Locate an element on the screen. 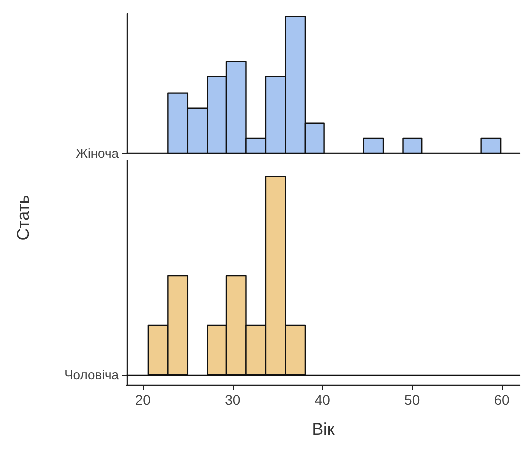 The height and width of the screenshot is (451, 532). text: Чоловіча is located at coordinates (92, 375).